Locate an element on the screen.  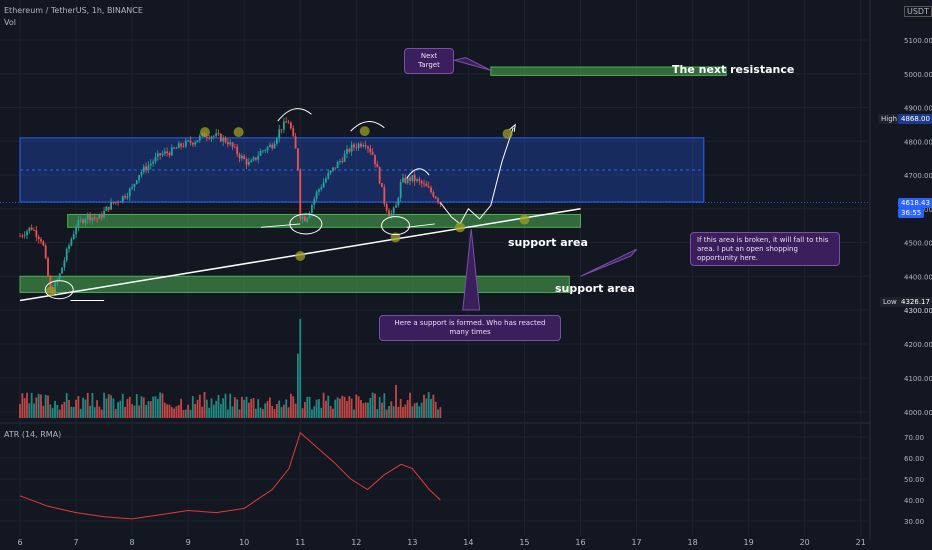
y-tick-label: 4700.00 is located at coordinates (918, 176).